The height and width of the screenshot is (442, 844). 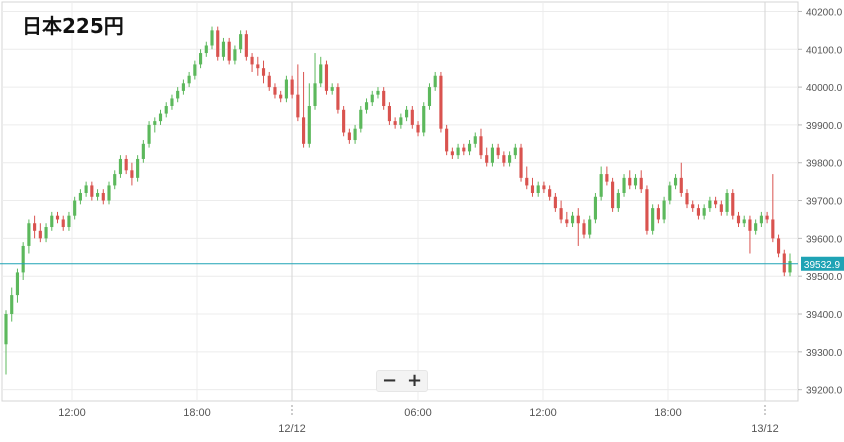 I want to click on x-tick-label: 12/12, so click(x=292, y=429).